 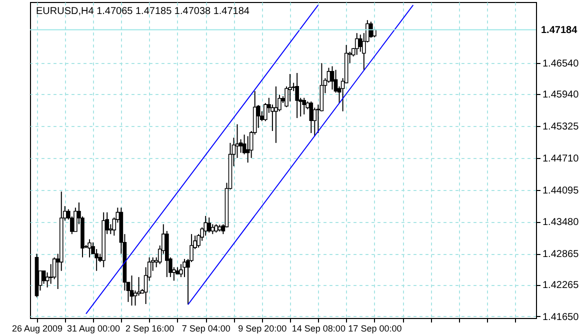 What do you see at coordinates (150, 329) in the screenshot?
I see `x-tick-label: 2 Sep 16:00` at bounding box center [150, 329].